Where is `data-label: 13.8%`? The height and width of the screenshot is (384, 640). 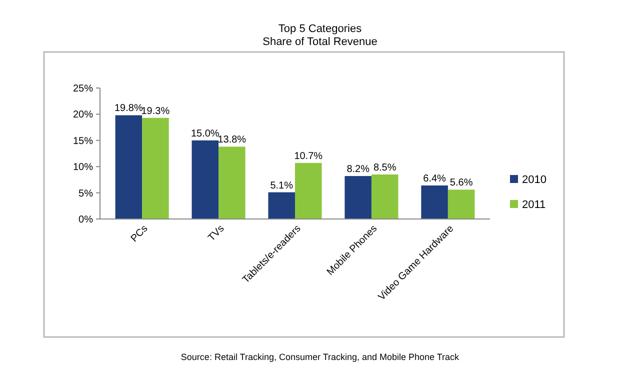
data-label: 13.8% is located at coordinates (232, 140).